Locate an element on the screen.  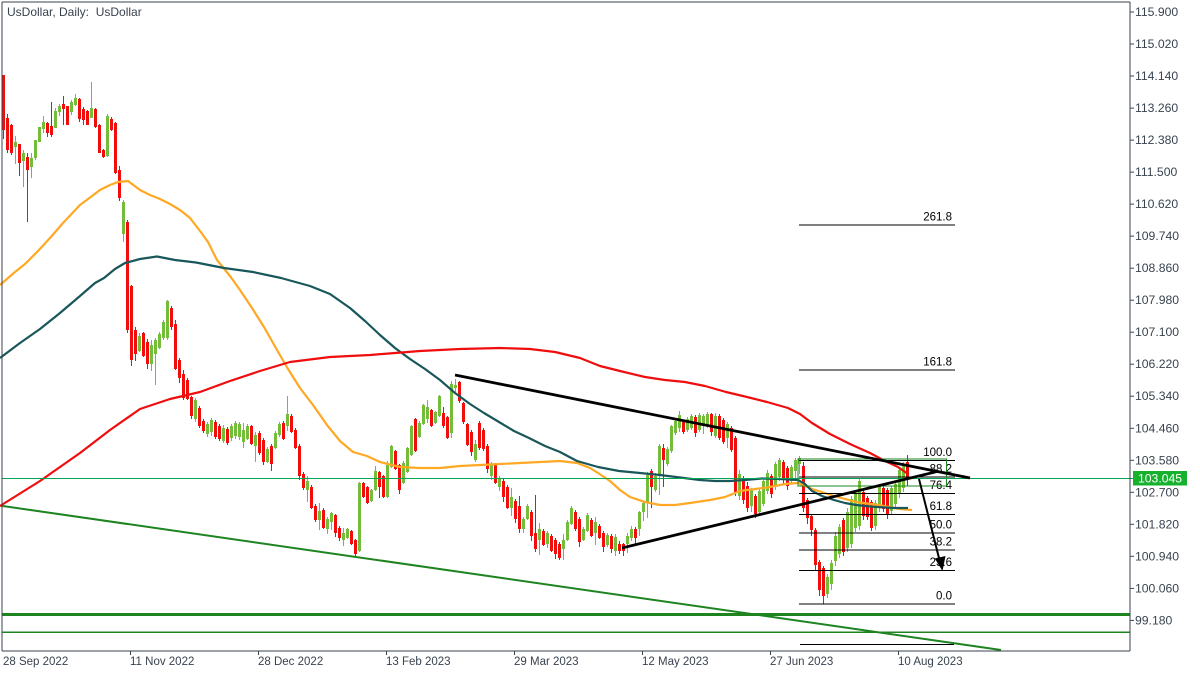
svg-text: 11 Nov 2022 is located at coordinates (162, 662).